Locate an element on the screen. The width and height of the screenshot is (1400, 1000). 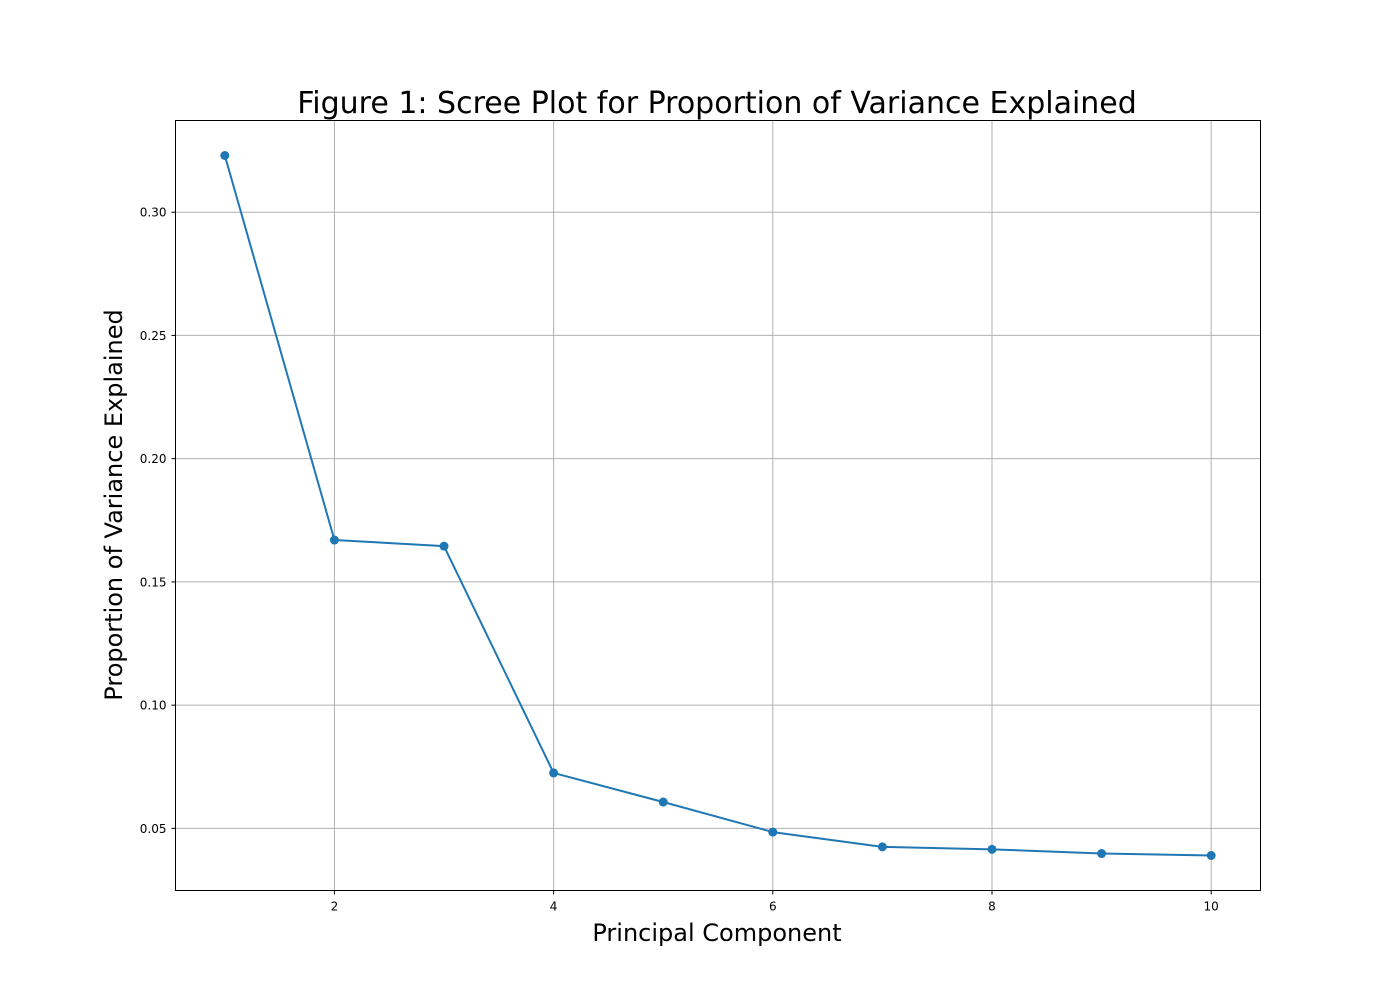
x-axis-ticks: 2 4 6 8 10 is located at coordinates (775, 902).